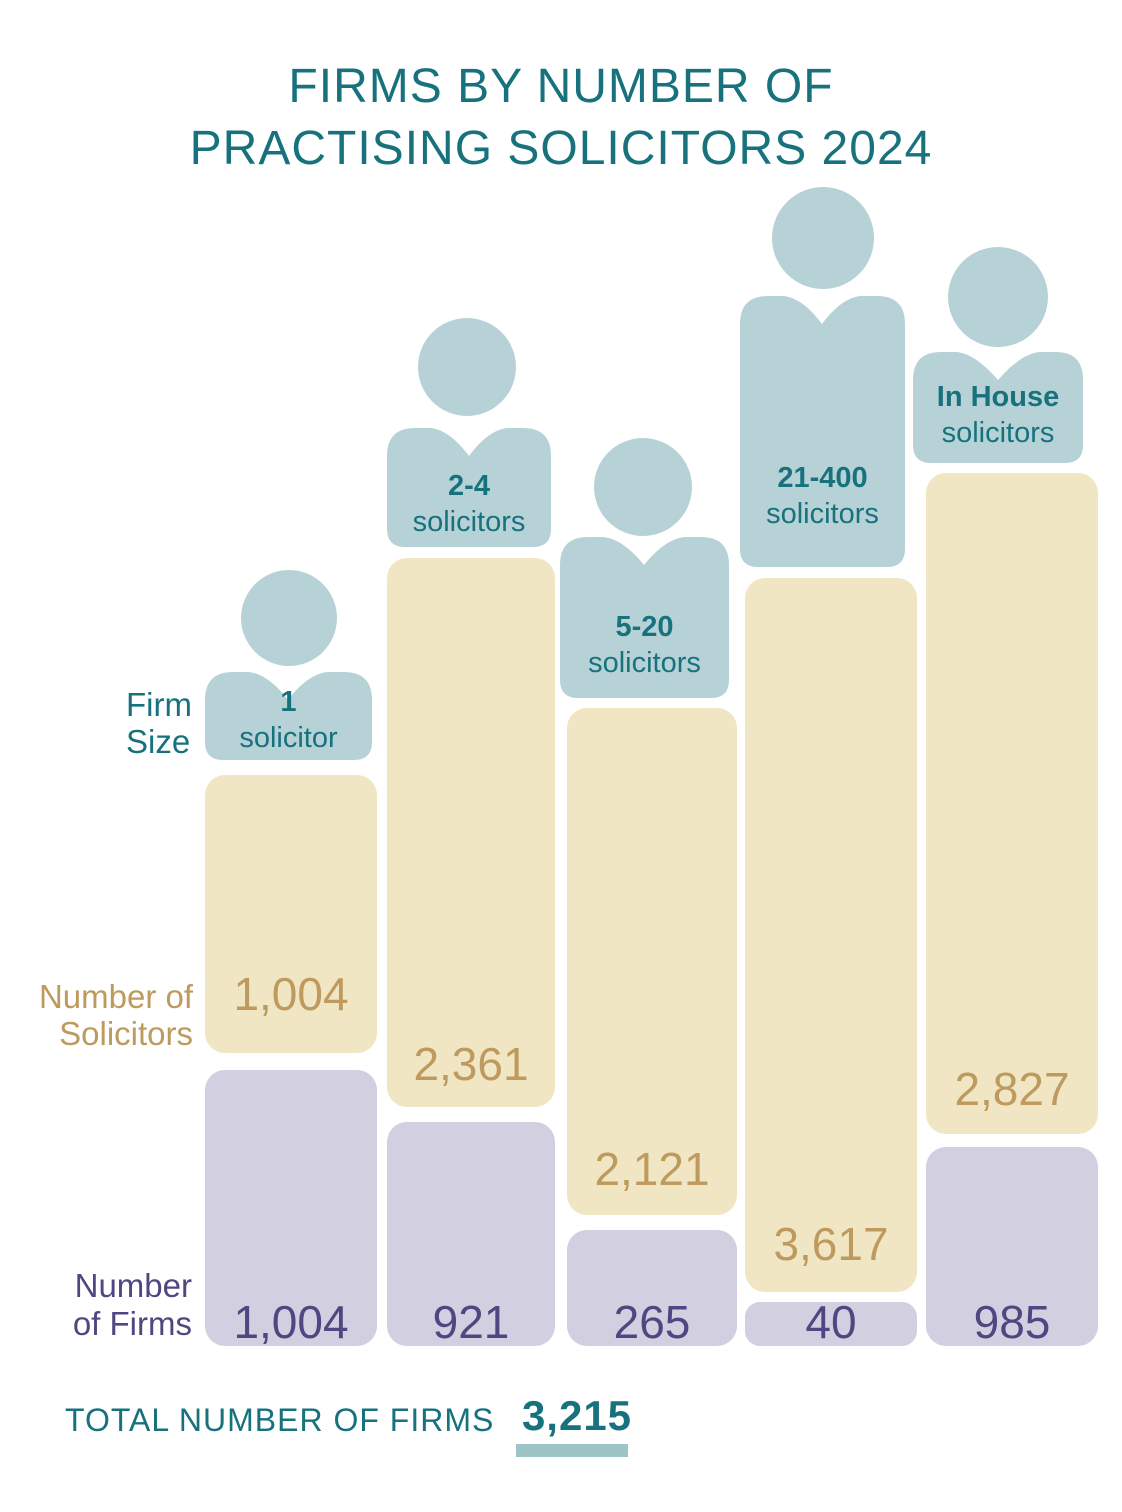  Describe the element at coordinates (1012, 1322) in the screenshot. I see `firms-value-5: 985` at that location.